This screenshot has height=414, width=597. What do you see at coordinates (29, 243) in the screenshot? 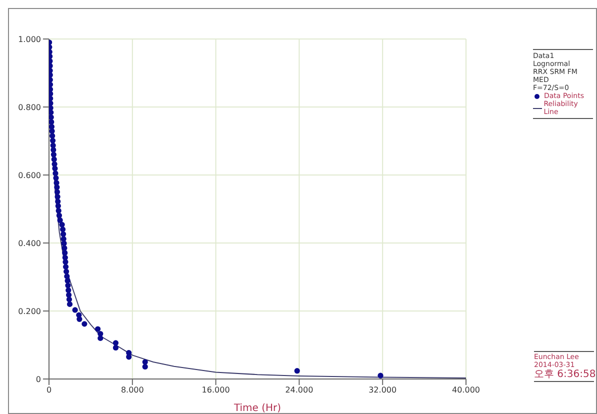
I see `y-tick-label: 0.400` at bounding box center [29, 243].